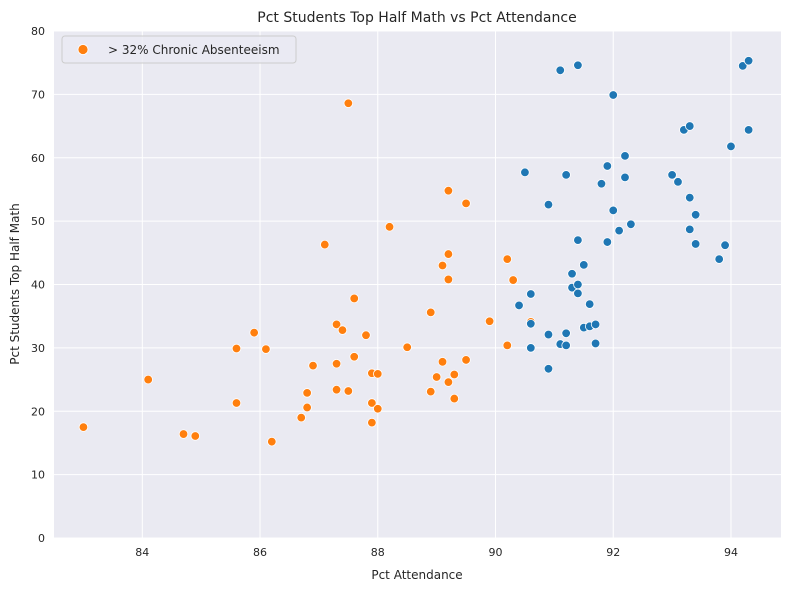 This screenshot has width=790, height=595. Describe the element at coordinates (260, 552) in the screenshot. I see `x-tick-label: 86` at that location.